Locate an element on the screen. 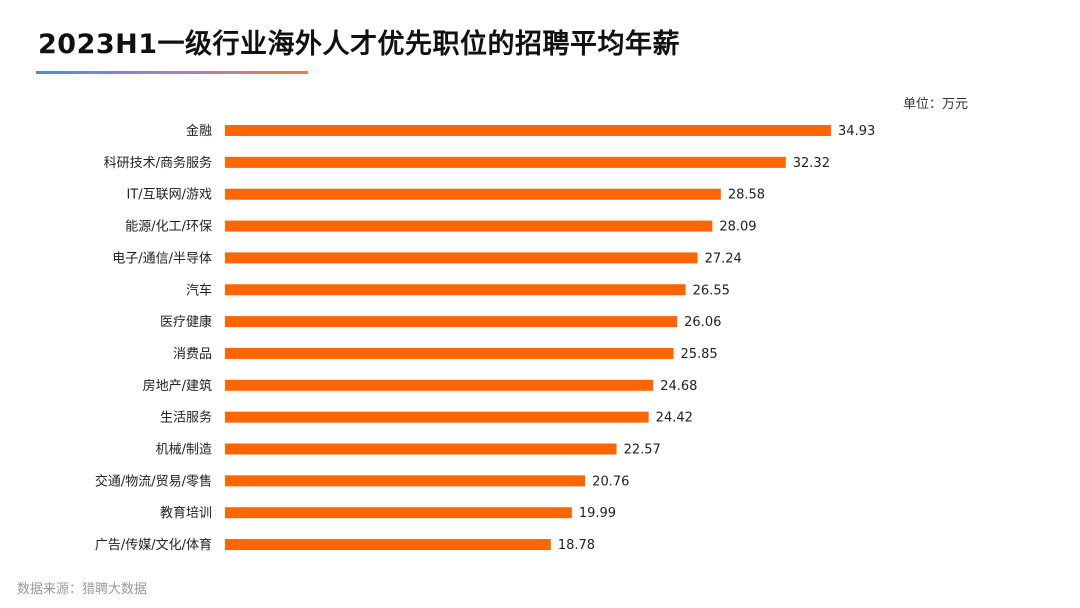  category-label: 广告/传媒/文化/体育 is located at coordinates (153, 545).